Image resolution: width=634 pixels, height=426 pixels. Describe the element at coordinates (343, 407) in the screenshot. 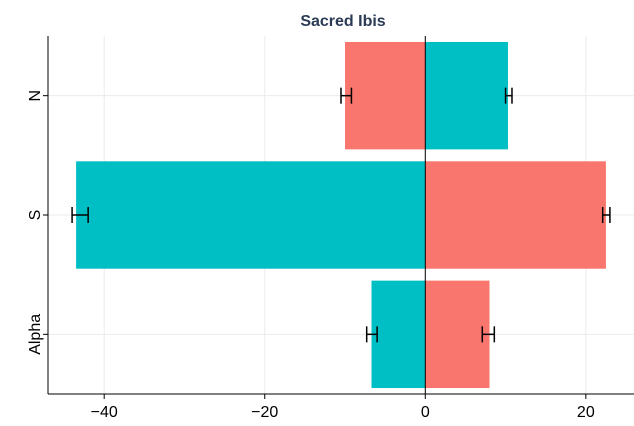

I see `x-axis-ticks: −40 −20 0 20` at that location.